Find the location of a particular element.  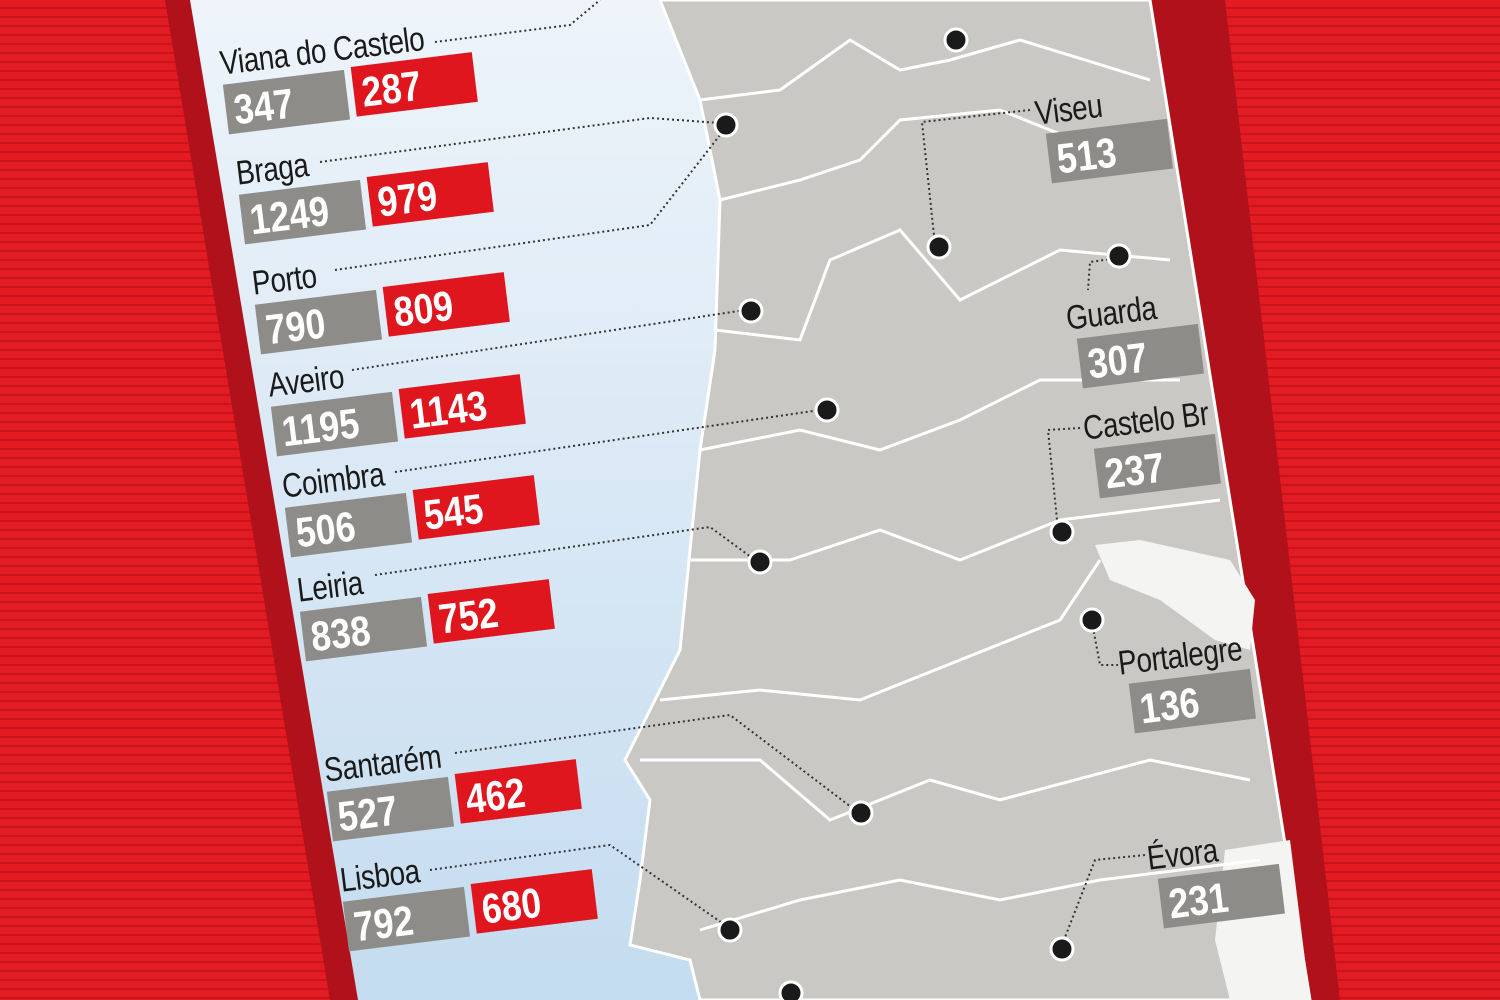

district-label: Castelo Br 237 is located at coordinates (1163, 445).